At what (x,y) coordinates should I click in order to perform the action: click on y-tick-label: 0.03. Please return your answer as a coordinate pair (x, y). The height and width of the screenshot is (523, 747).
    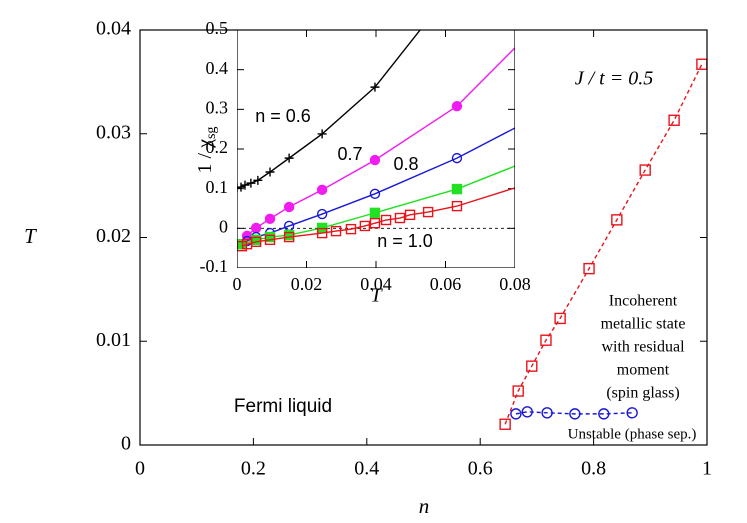
    Looking at the image, I should click on (113, 132).